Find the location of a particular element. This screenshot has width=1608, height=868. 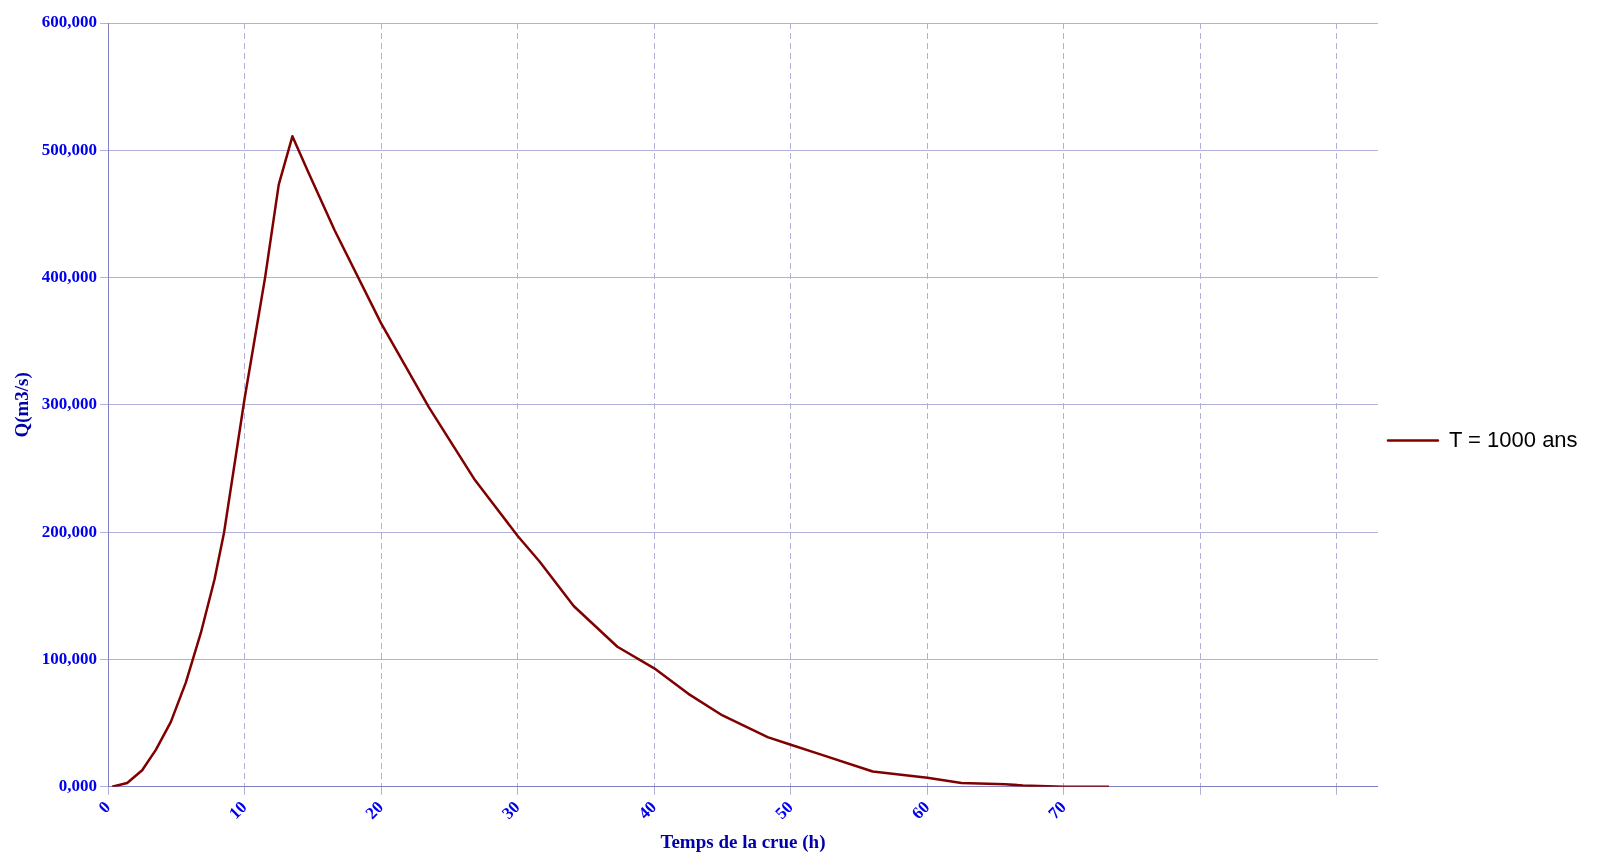

y-tick-label: 400,000 is located at coordinates (69, 276).